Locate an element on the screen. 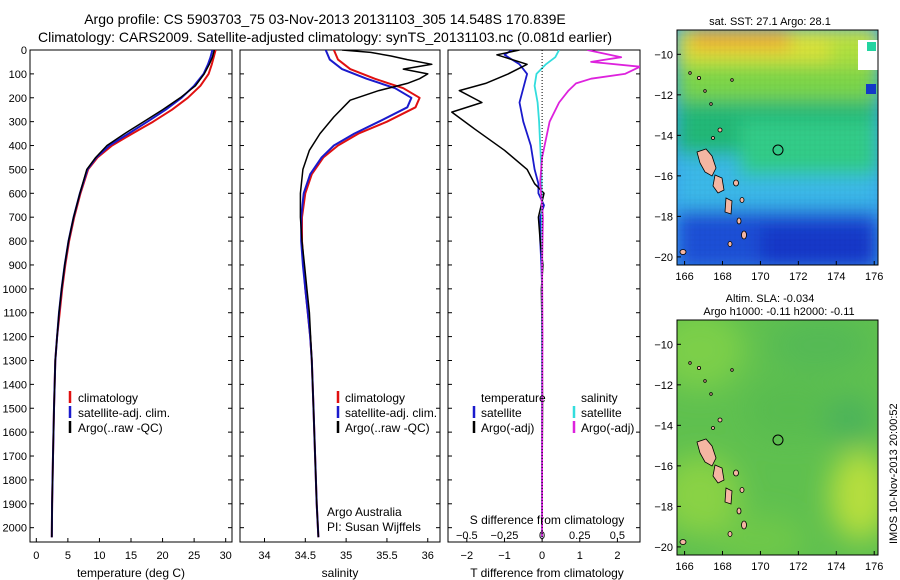 The height and width of the screenshot is (580, 900). temperature-xtick-label: 0 is located at coordinates (36, 556).